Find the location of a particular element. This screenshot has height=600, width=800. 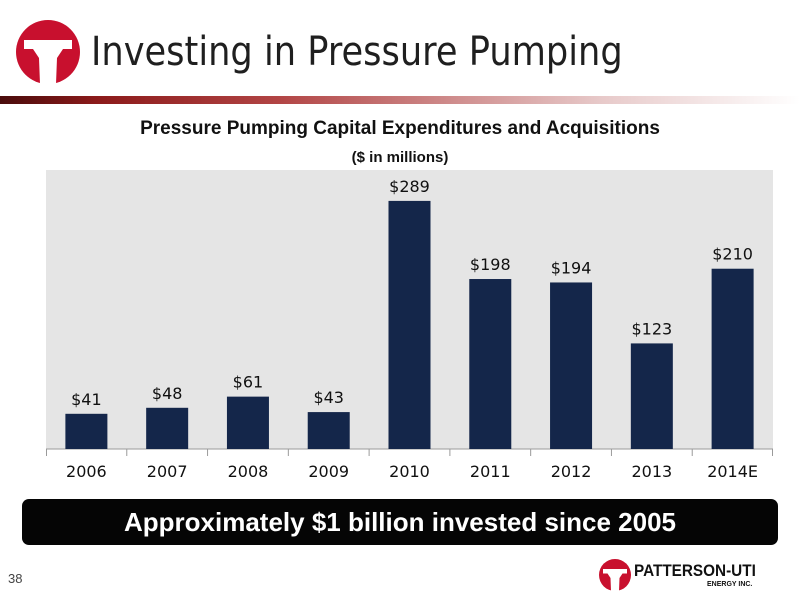

x-tick-label: 2010 is located at coordinates (409, 471).